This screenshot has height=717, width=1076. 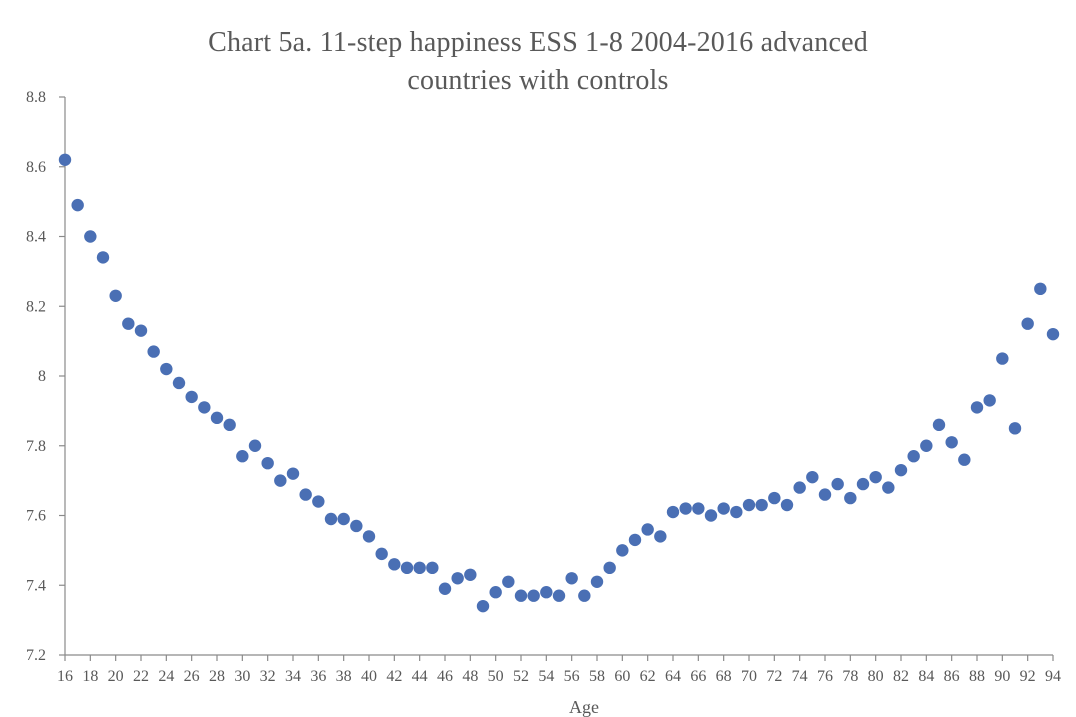 I want to click on x-tick-label: 40, so click(x=369, y=676).